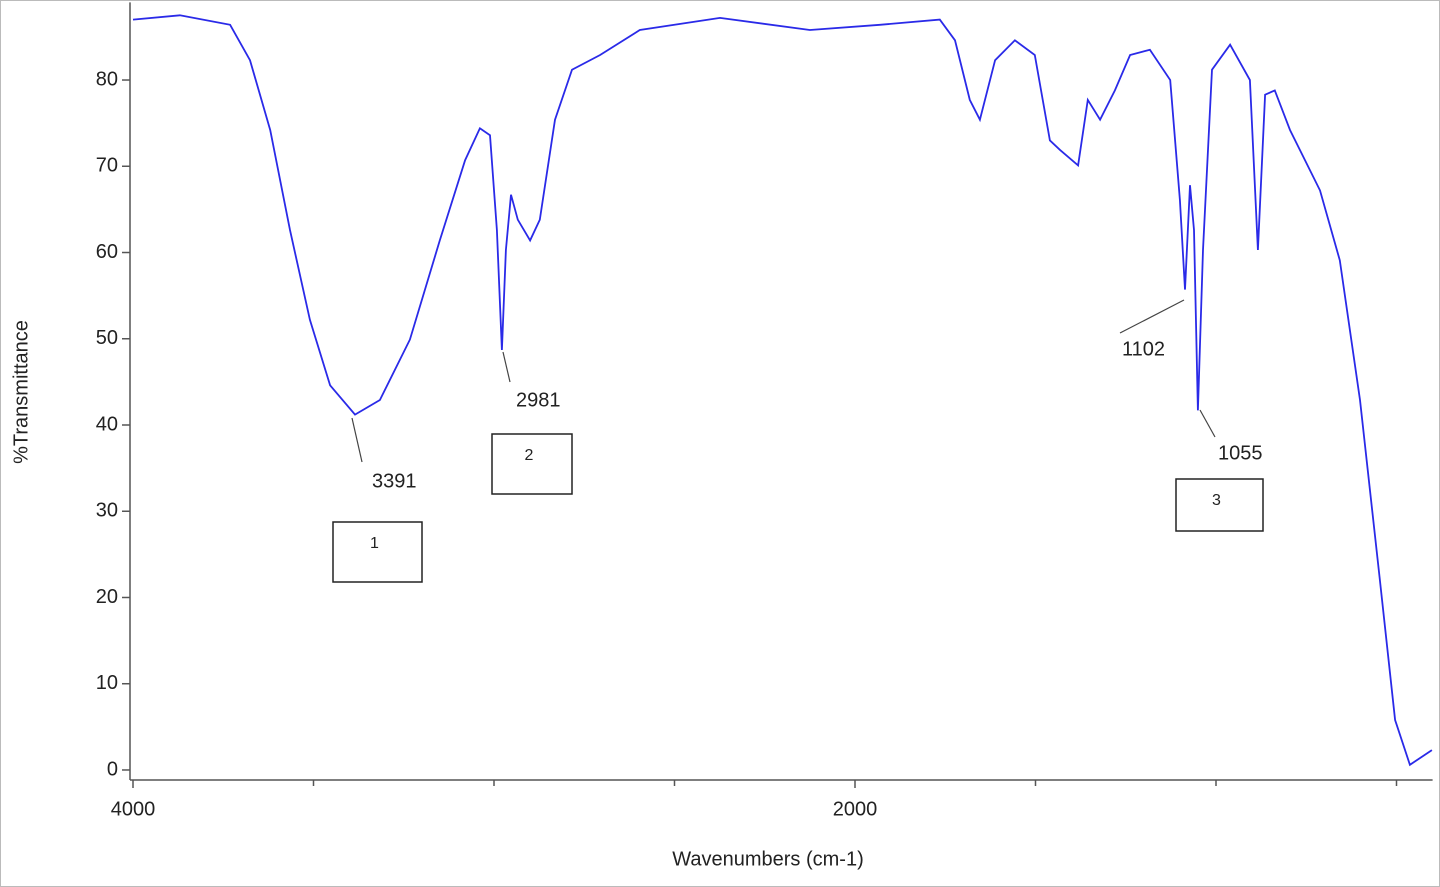 The image size is (1440, 887). What do you see at coordinates (21, 392) in the screenshot?
I see `y-axis-label: %Transmittance` at bounding box center [21, 392].